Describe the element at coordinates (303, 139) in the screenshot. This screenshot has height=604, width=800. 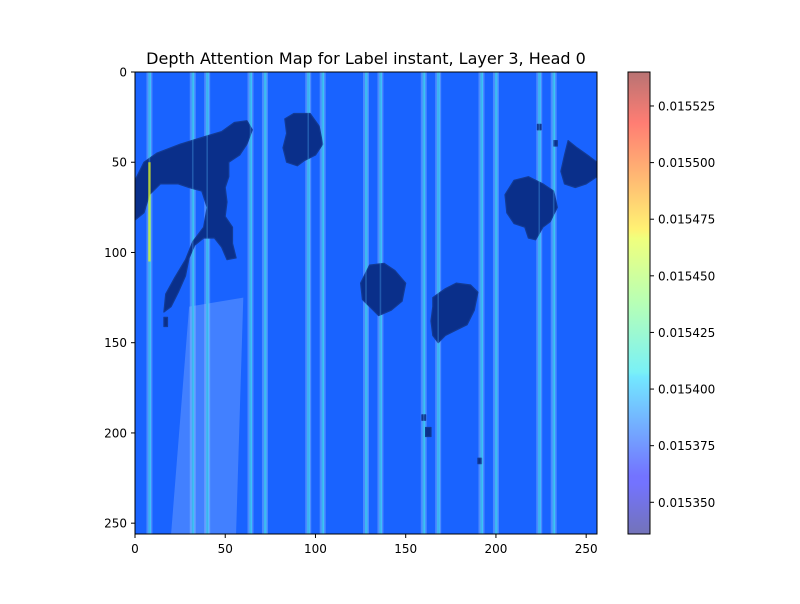
I see `top-middle-region` at that location.